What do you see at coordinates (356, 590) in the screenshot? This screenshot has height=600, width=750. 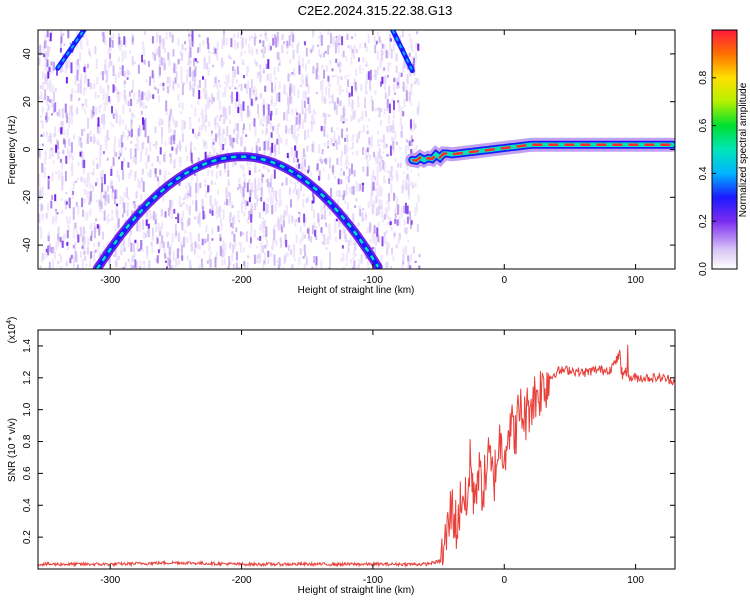 I see `snr-x-axis-label: Height of straight line (km)` at bounding box center [356, 590].